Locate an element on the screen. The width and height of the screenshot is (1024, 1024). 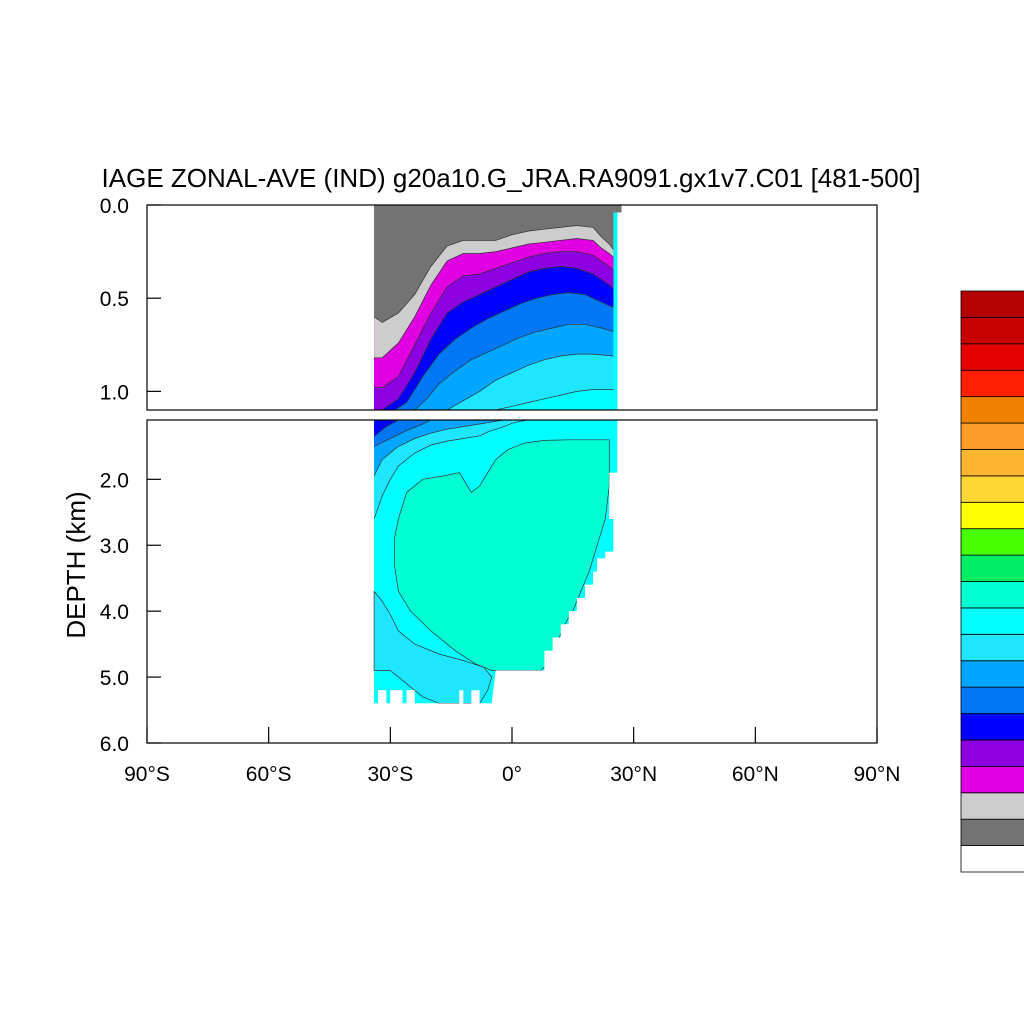
top-panel-frame is located at coordinates (512, 307).